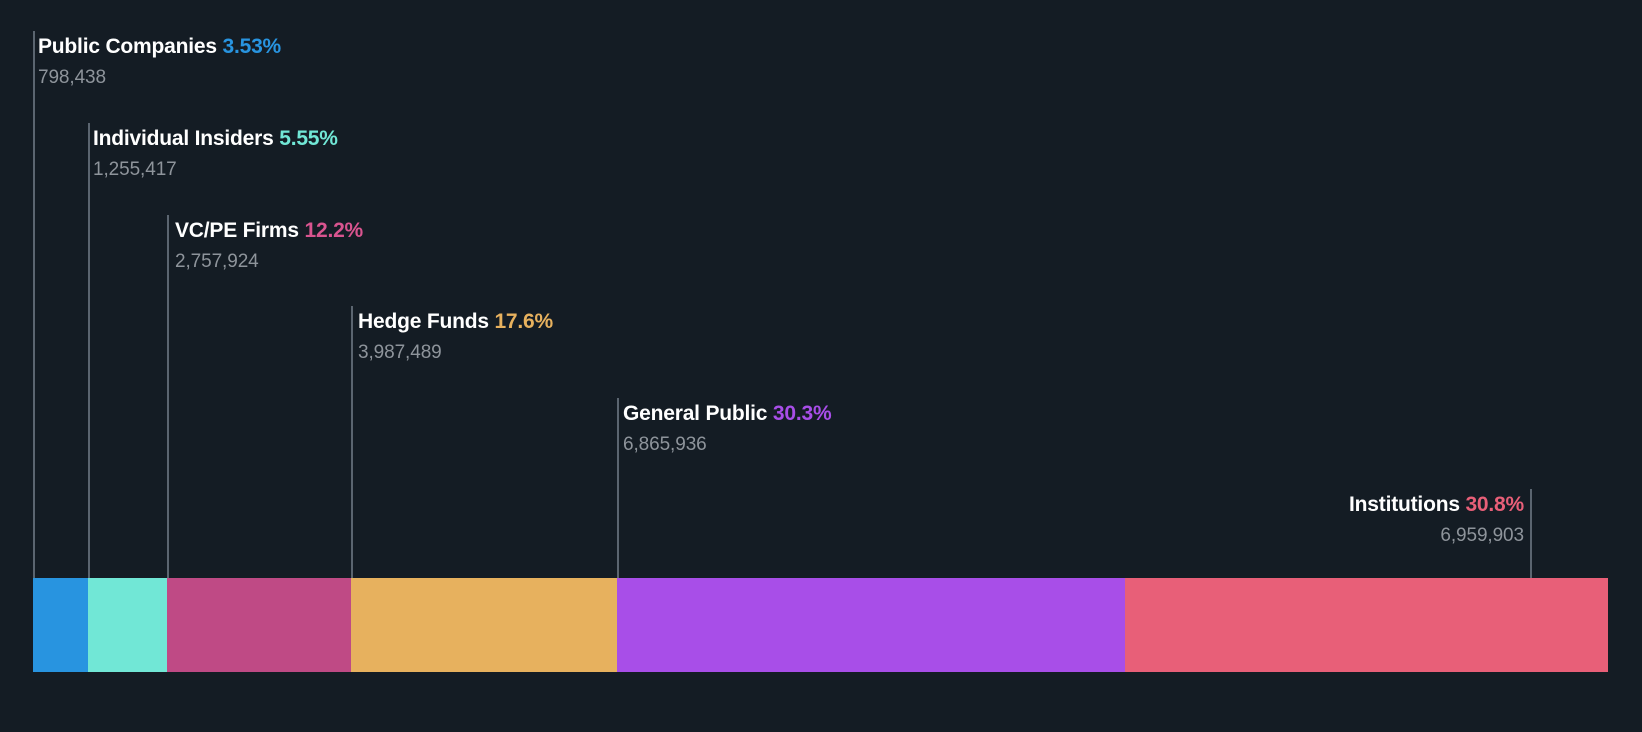 The height and width of the screenshot is (732, 1642). Describe the element at coordinates (618, 488) in the screenshot. I see `leader-tick-general-public` at that location.